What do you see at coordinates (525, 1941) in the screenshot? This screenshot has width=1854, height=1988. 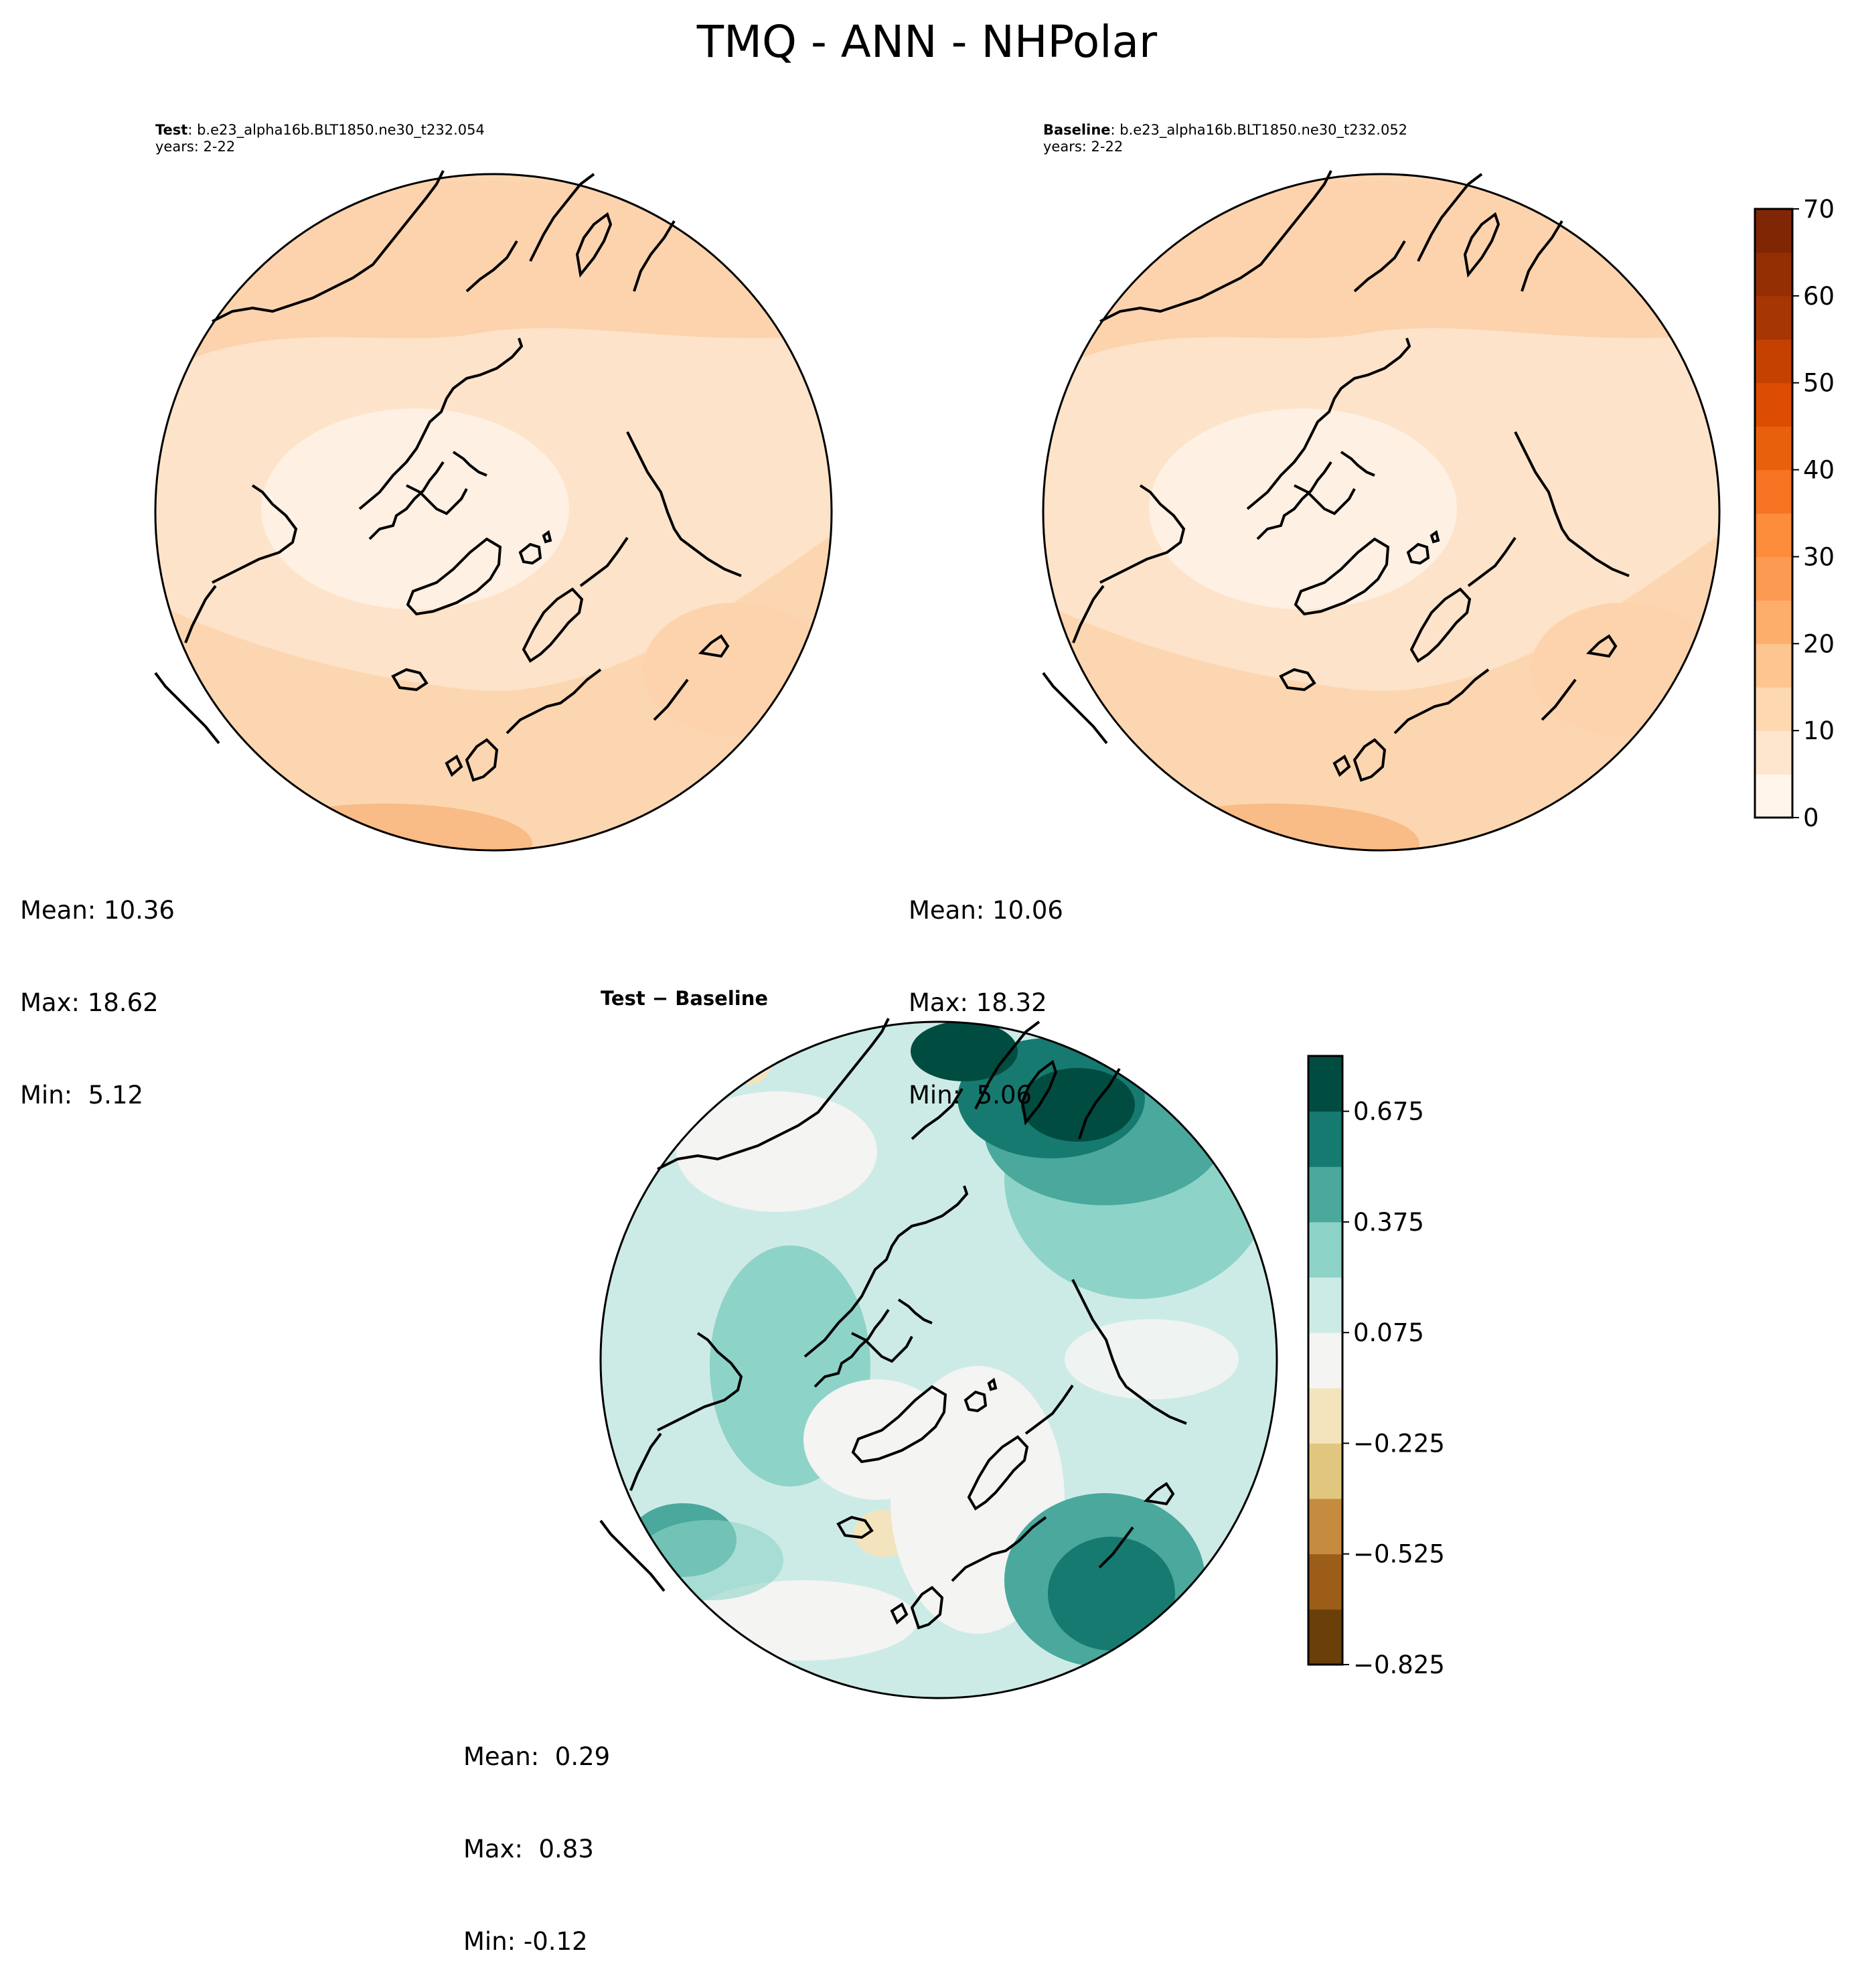 I see `diff-min: Min: -0.12` at bounding box center [525, 1941].